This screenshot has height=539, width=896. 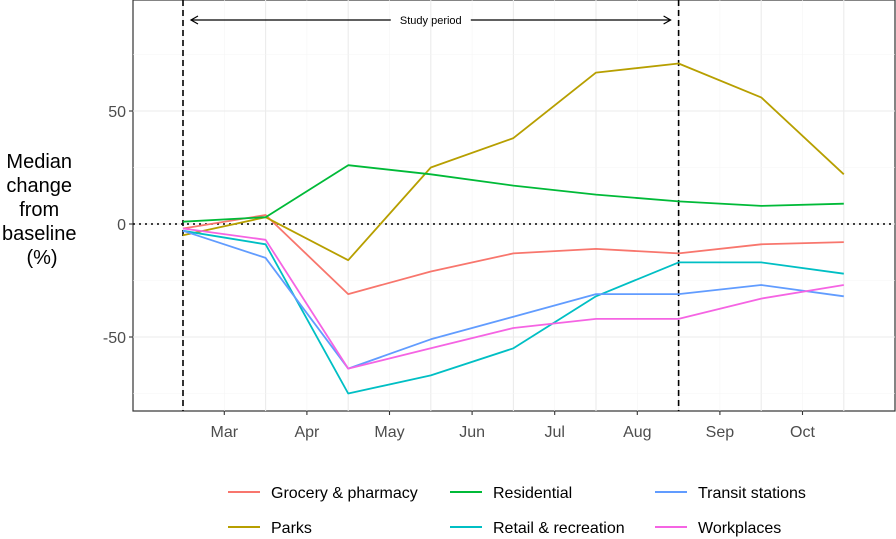 I want to click on x-tick-label: Jul, so click(x=554, y=432).